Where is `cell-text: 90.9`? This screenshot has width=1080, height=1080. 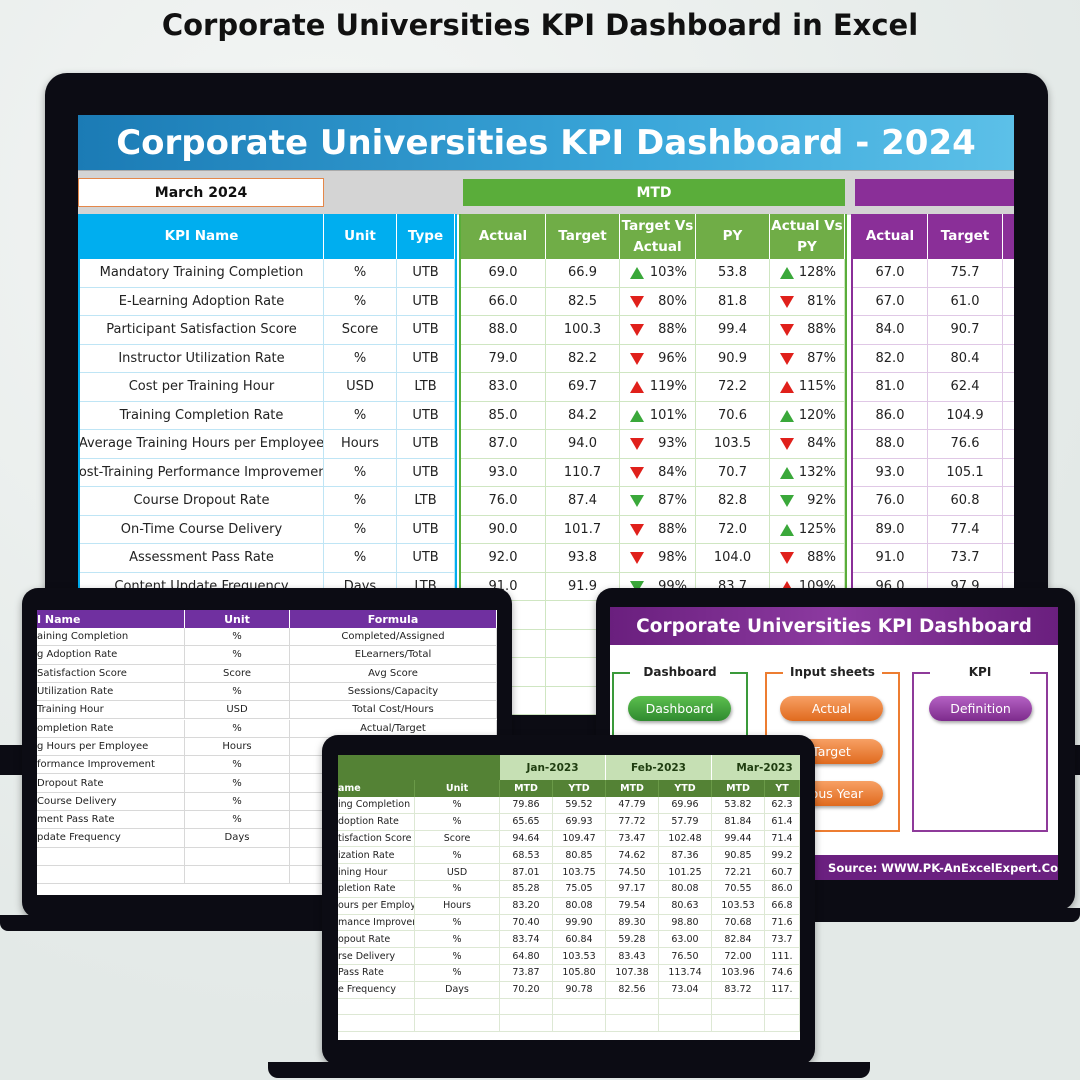
cell-text: 90.9 is located at coordinates (732, 358).